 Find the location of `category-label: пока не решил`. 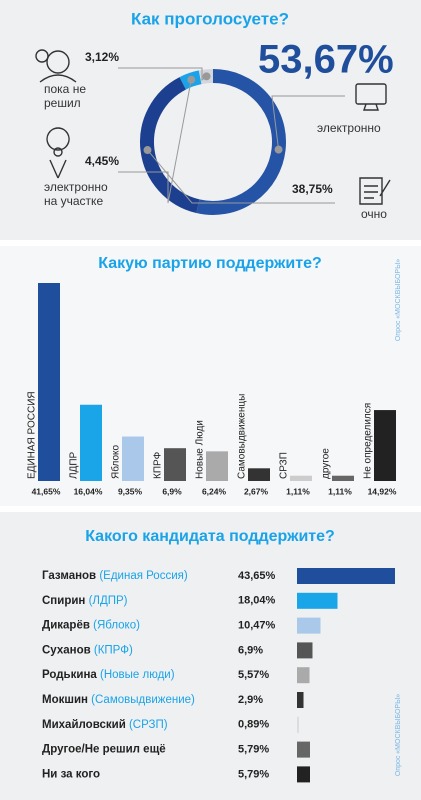

category-label: пока не решил is located at coordinates (65, 96).